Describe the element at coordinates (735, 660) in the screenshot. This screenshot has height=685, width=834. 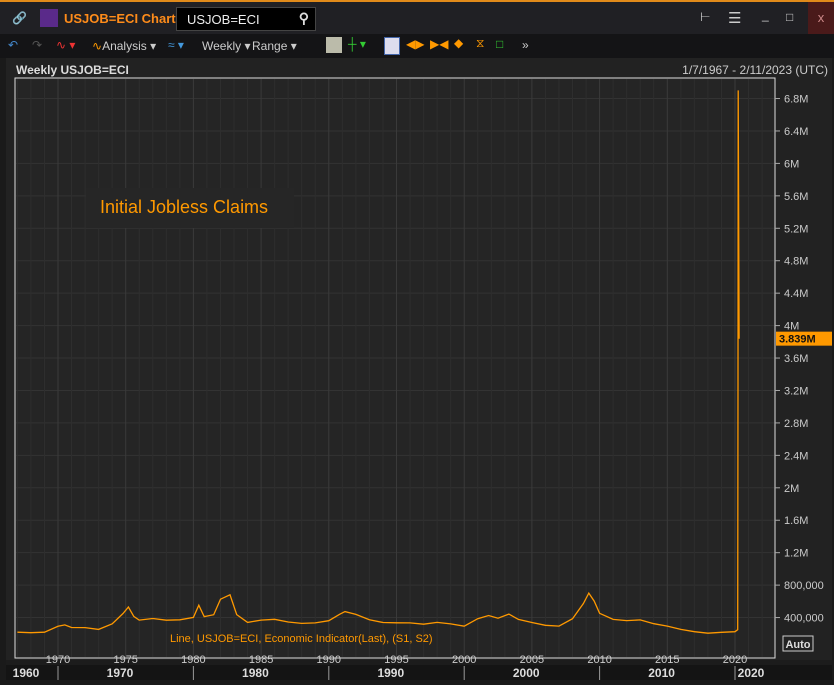
I see `x-tick-label: 2020` at that location.